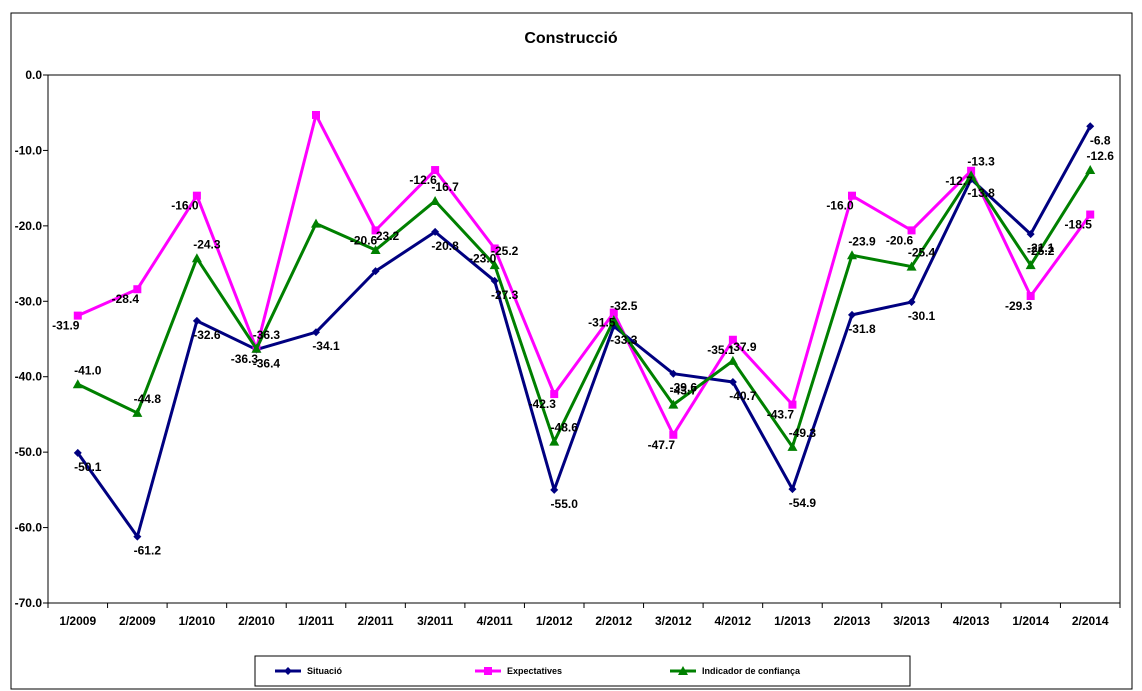  What do you see at coordinates (981, 193) in the screenshot?
I see `data-label: -13.8` at bounding box center [981, 193].